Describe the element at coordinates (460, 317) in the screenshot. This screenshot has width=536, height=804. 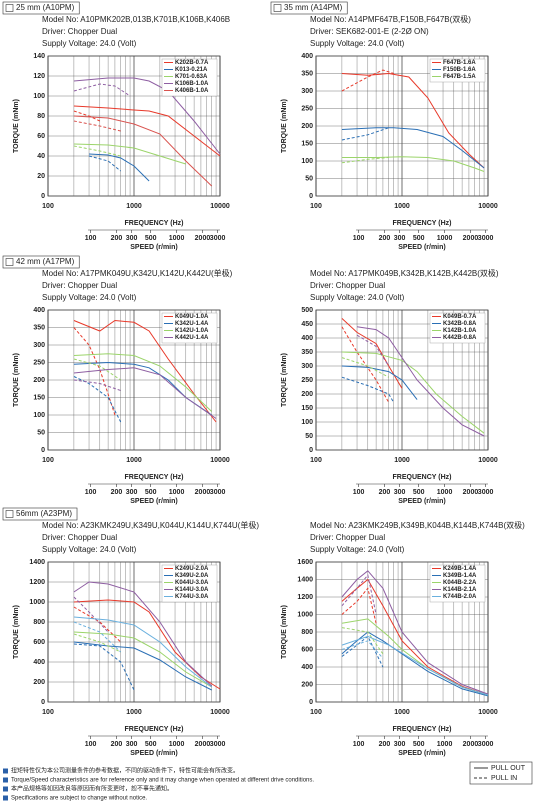
I see `legend-label: K049B-0.7A` at that location.